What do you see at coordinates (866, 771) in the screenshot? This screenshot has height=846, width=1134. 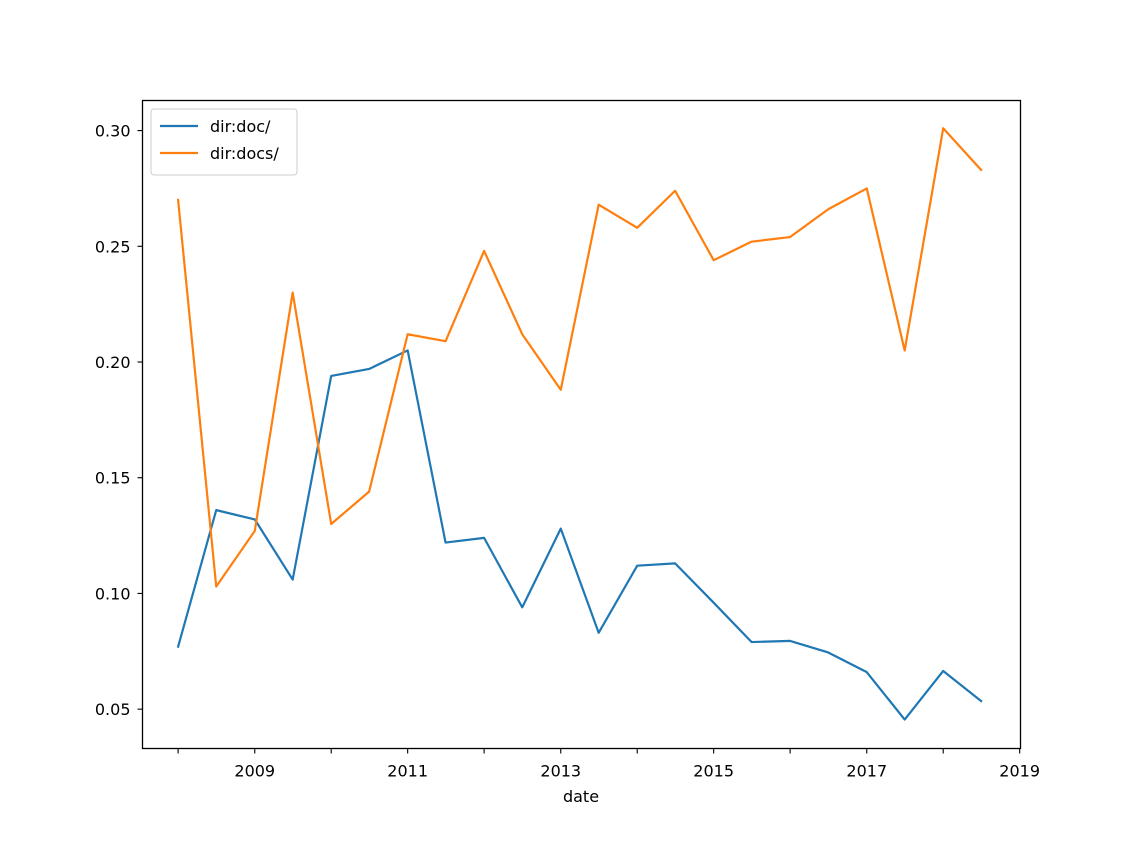 I see `x-tick-label-9: 2017` at bounding box center [866, 771].